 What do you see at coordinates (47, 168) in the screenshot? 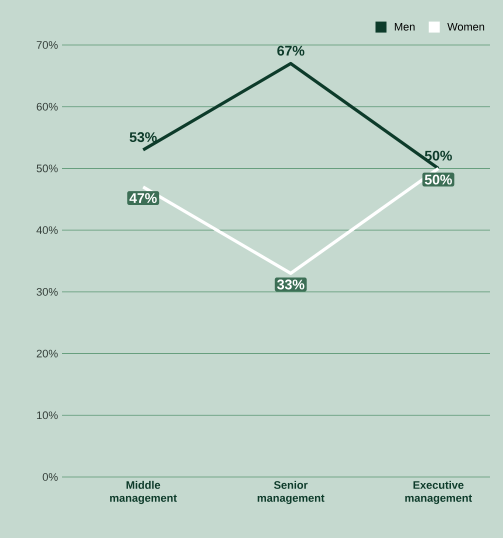
I see `y-tick-label: 50%` at bounding box center [47, 168].